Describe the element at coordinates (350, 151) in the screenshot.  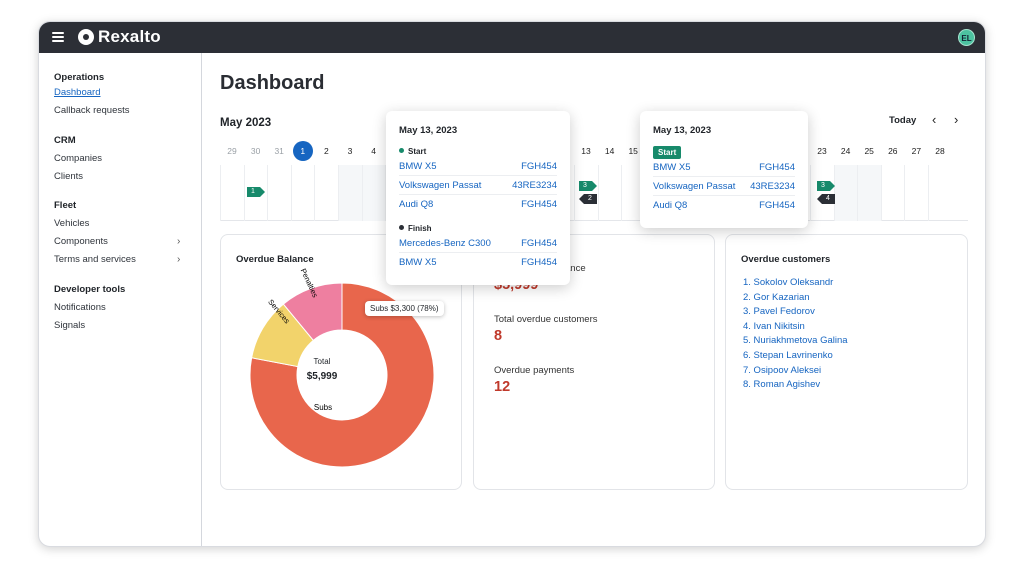
I see `calendar-day: 3` at that location.